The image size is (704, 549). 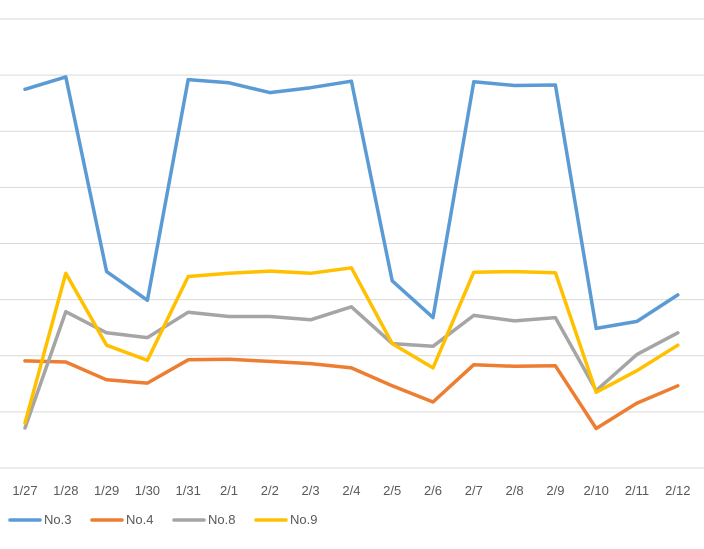 What do you see at coordinates (24, 490) in the screenshot?
I see `x-tick-label: 1/27` at bounding box center [24, 490].